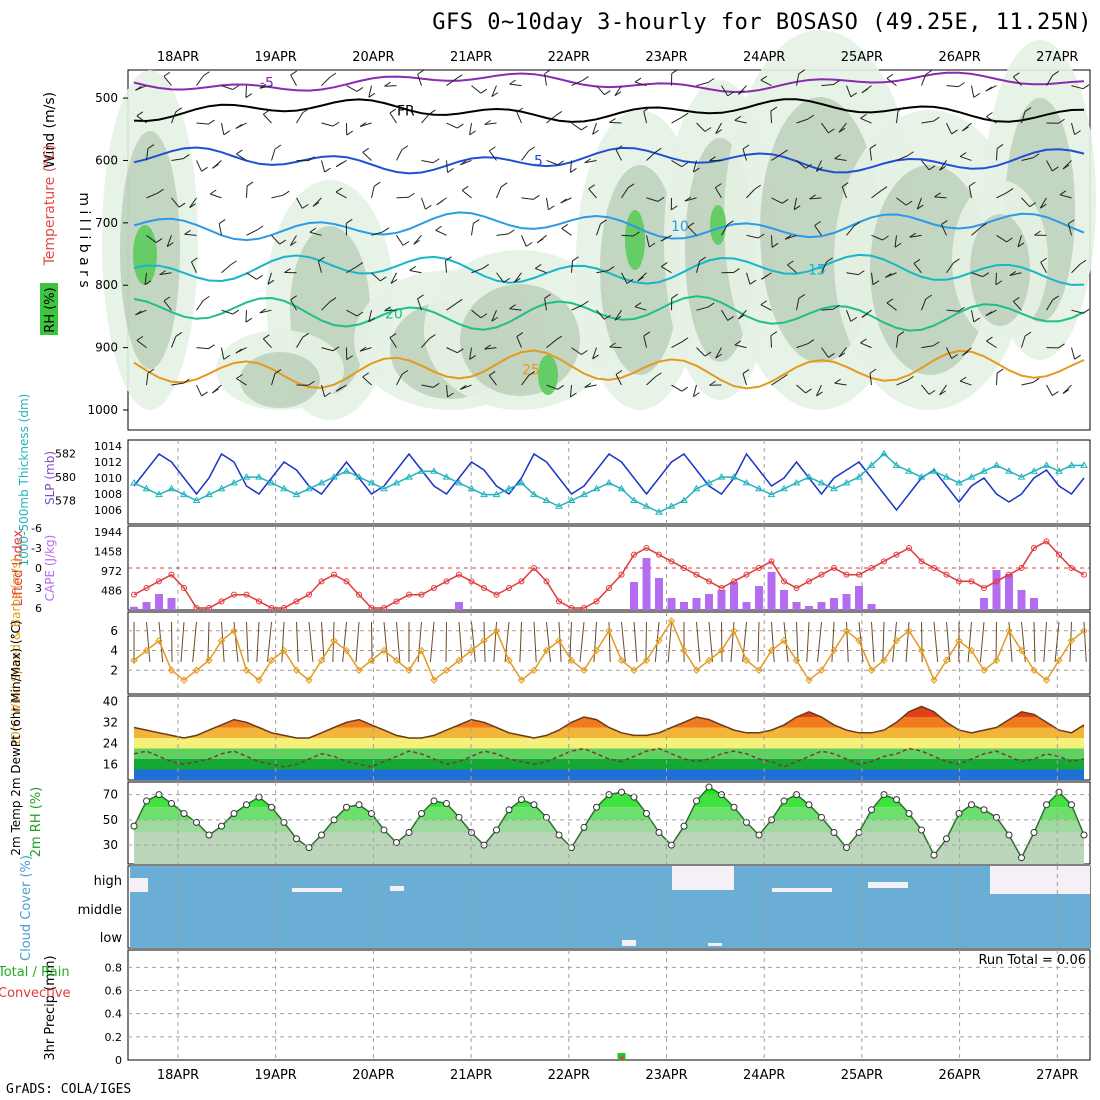 This screenshot has height=1100, width=1100. I want to click on temp-band, so click(609, 764).